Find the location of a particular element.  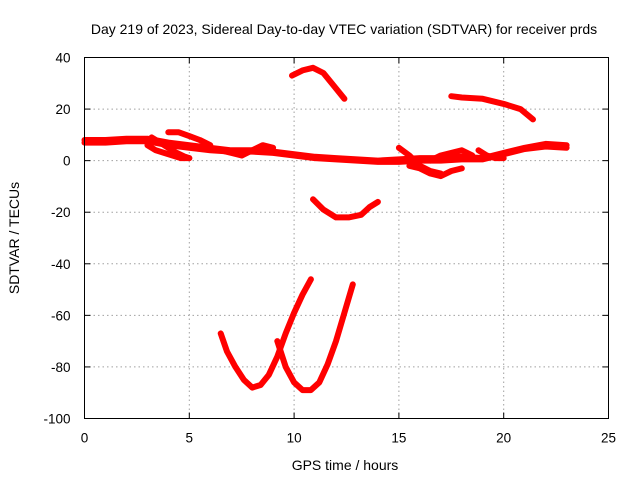

x-tick-labels: 0 5 10 15 20 25 is located at coordinates (348, 438).